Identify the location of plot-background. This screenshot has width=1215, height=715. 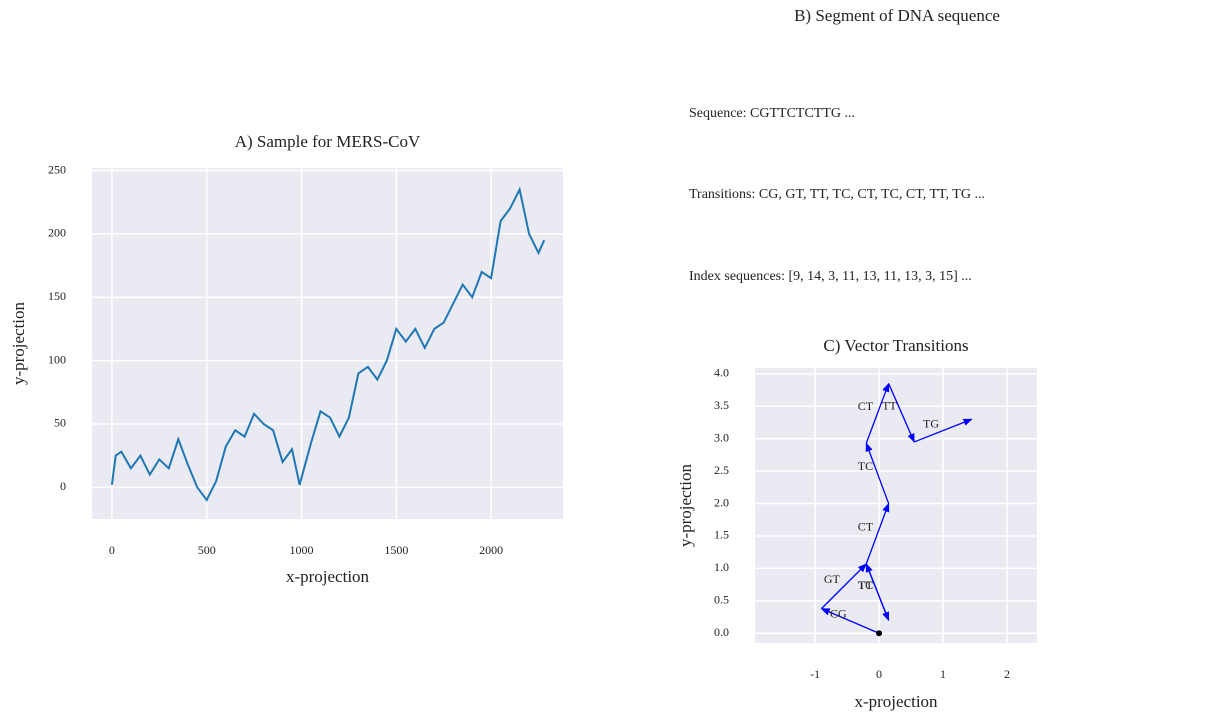
(896, 505).